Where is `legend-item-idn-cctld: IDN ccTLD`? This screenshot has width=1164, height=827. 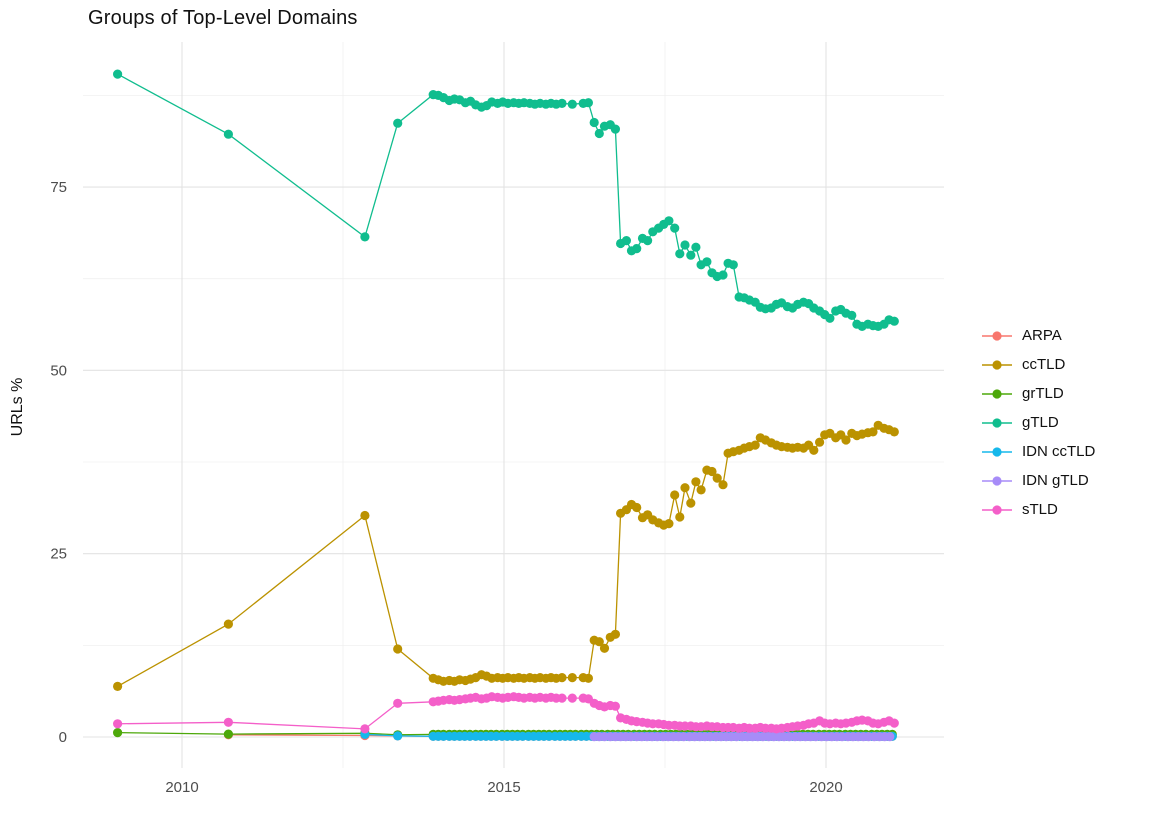 legend-item-idn-cctld: IDN ccTLD is located at coordinates (1038, 451).